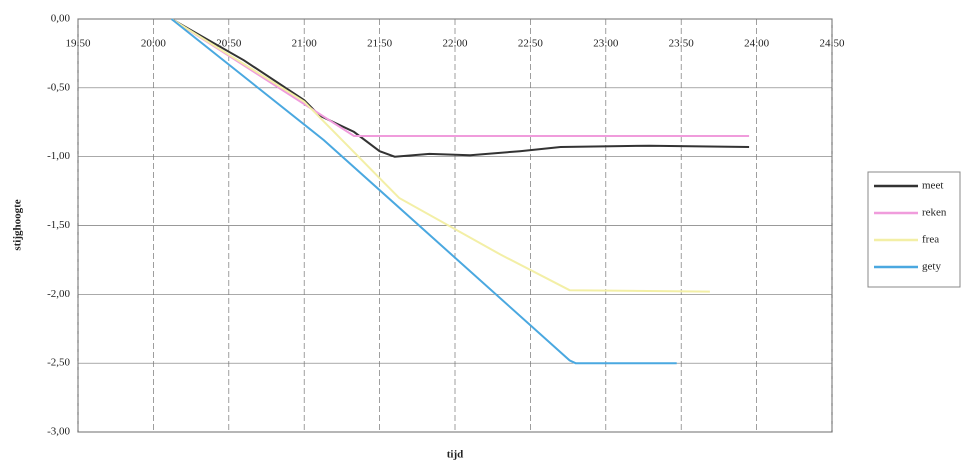 The image size is (964, 465). What do you see at coordinates (531, 44) in the screenshot?
I see `x-tick-label: 22:50` at bounding box center [531, 44].